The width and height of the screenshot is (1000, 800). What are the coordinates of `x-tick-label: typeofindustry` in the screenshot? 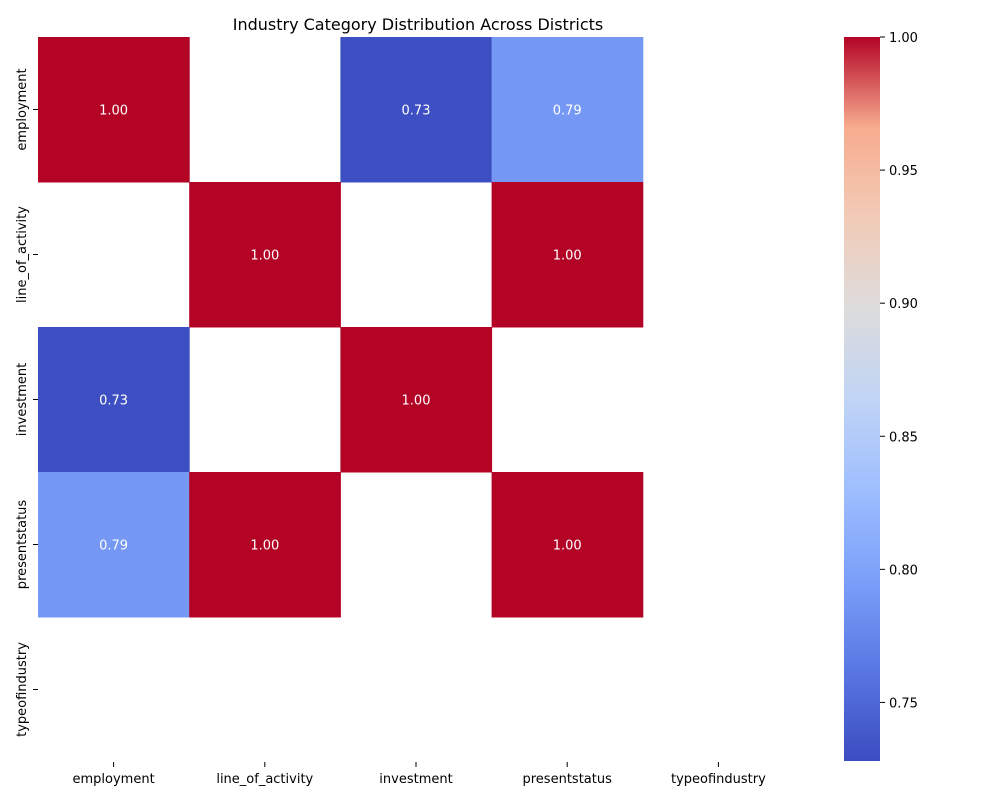 It's located at (718, 779).